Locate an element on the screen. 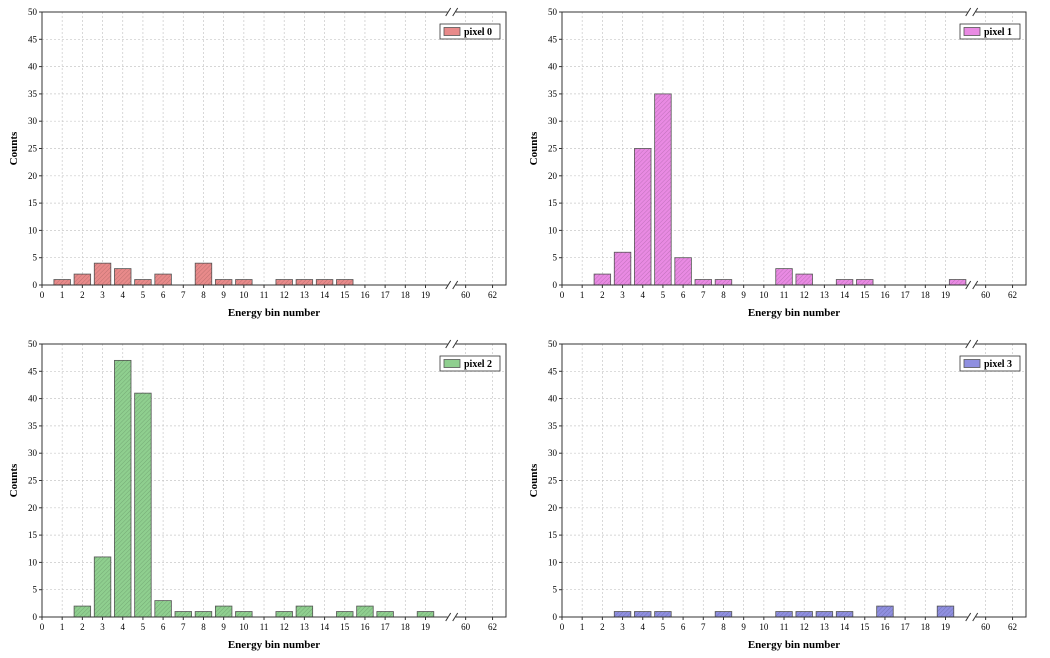  y-tick-label: 45 is located at coordinates (553, 39).